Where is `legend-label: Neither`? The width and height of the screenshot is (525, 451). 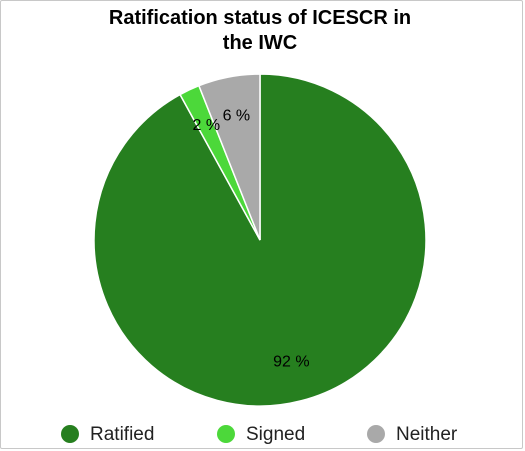 legend-label: Neither is located at coordinates (427, 434).